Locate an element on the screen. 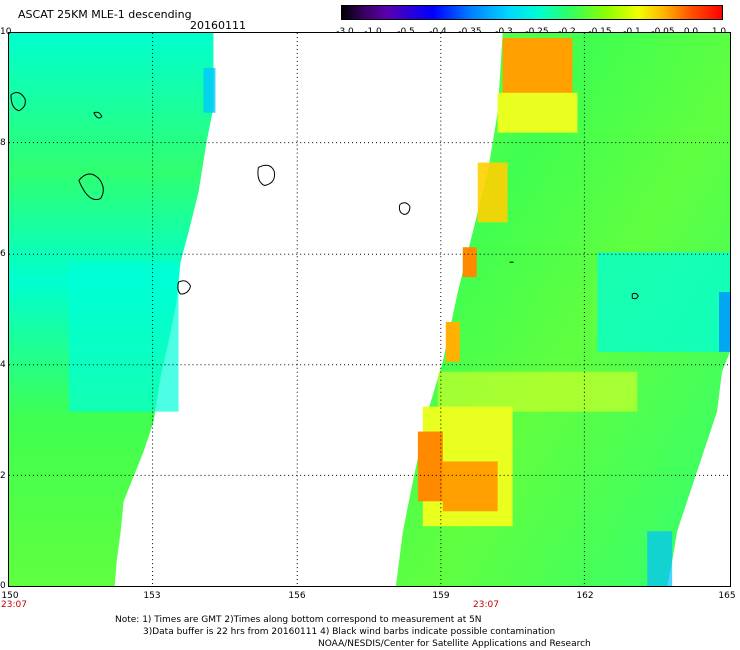 The height and width of the screenshot is (650, 740). lon-label: 150 is located at coordinates (10, 596).